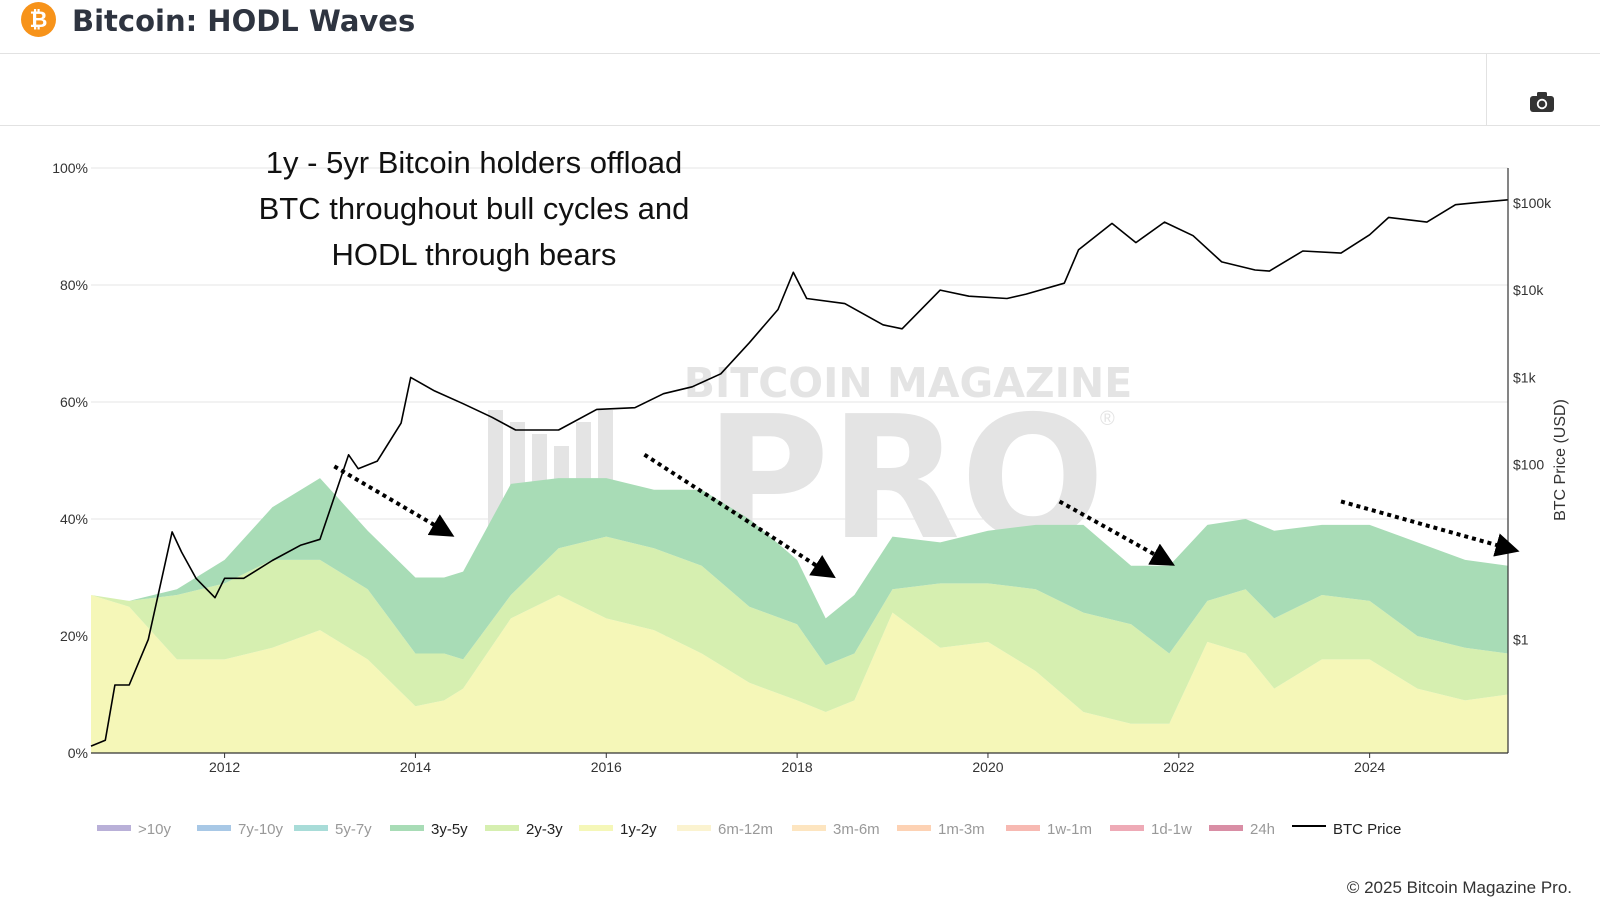 This screenshot has height=899, width=1600. I want to click on toolbar-divider, so click(1486, 90).